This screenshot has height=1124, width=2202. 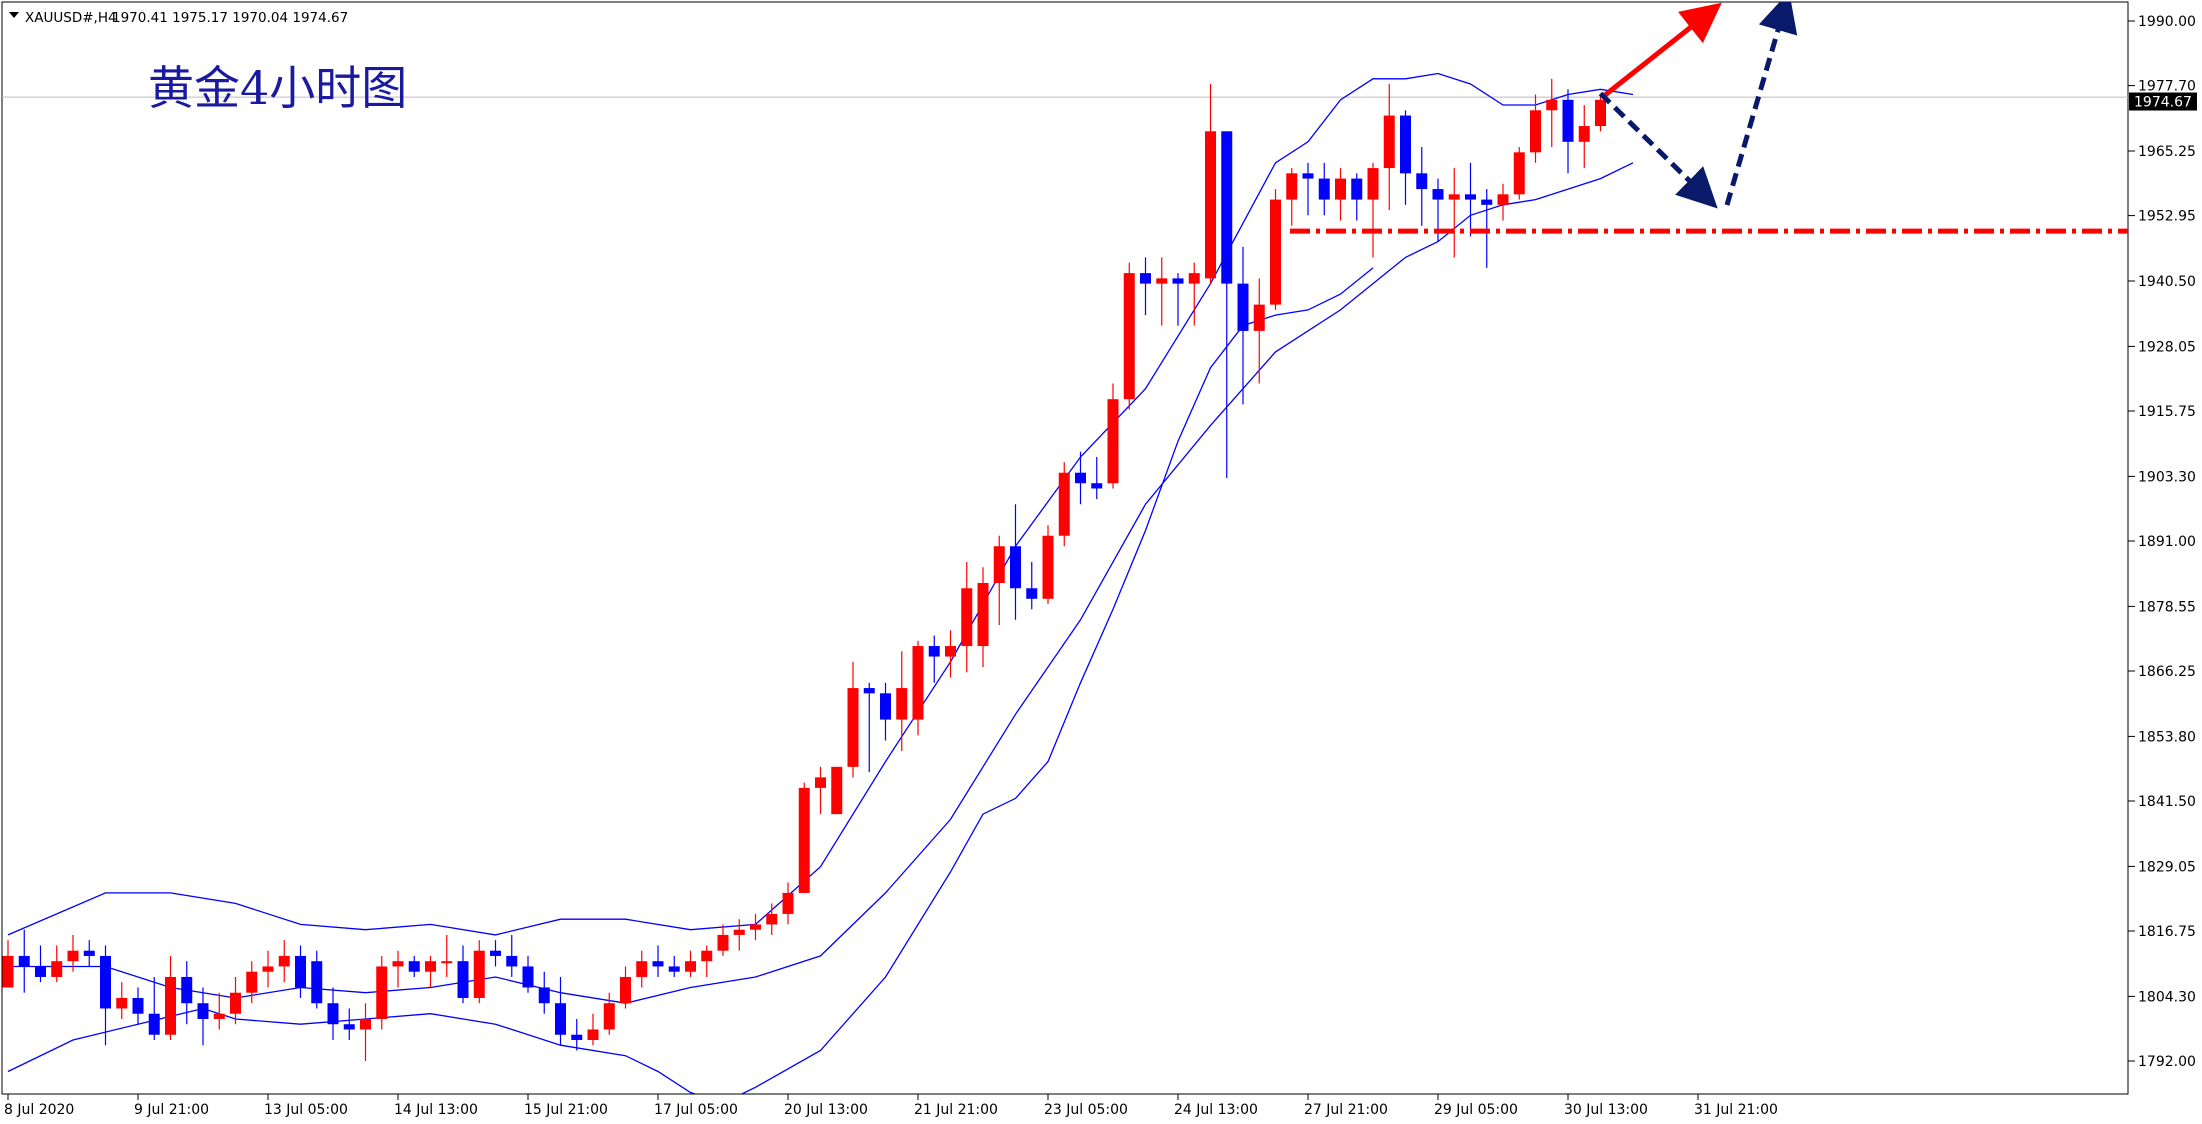 I want to click on x-tick-label: 31 Jul 21:00, so click(x=1736, y=1110).